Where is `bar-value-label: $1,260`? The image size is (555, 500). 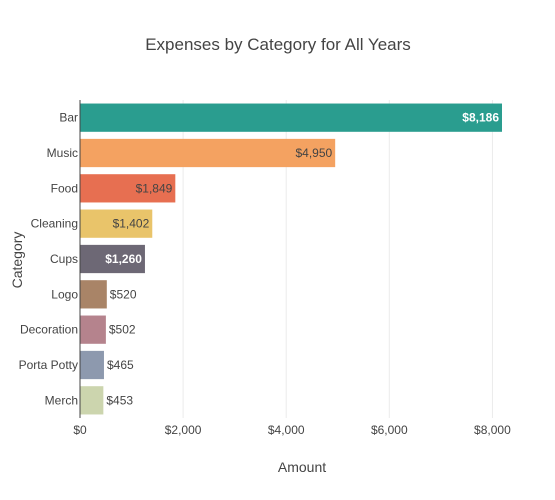 bar-value-label: $1,260 is located at coordinates (123, 259).